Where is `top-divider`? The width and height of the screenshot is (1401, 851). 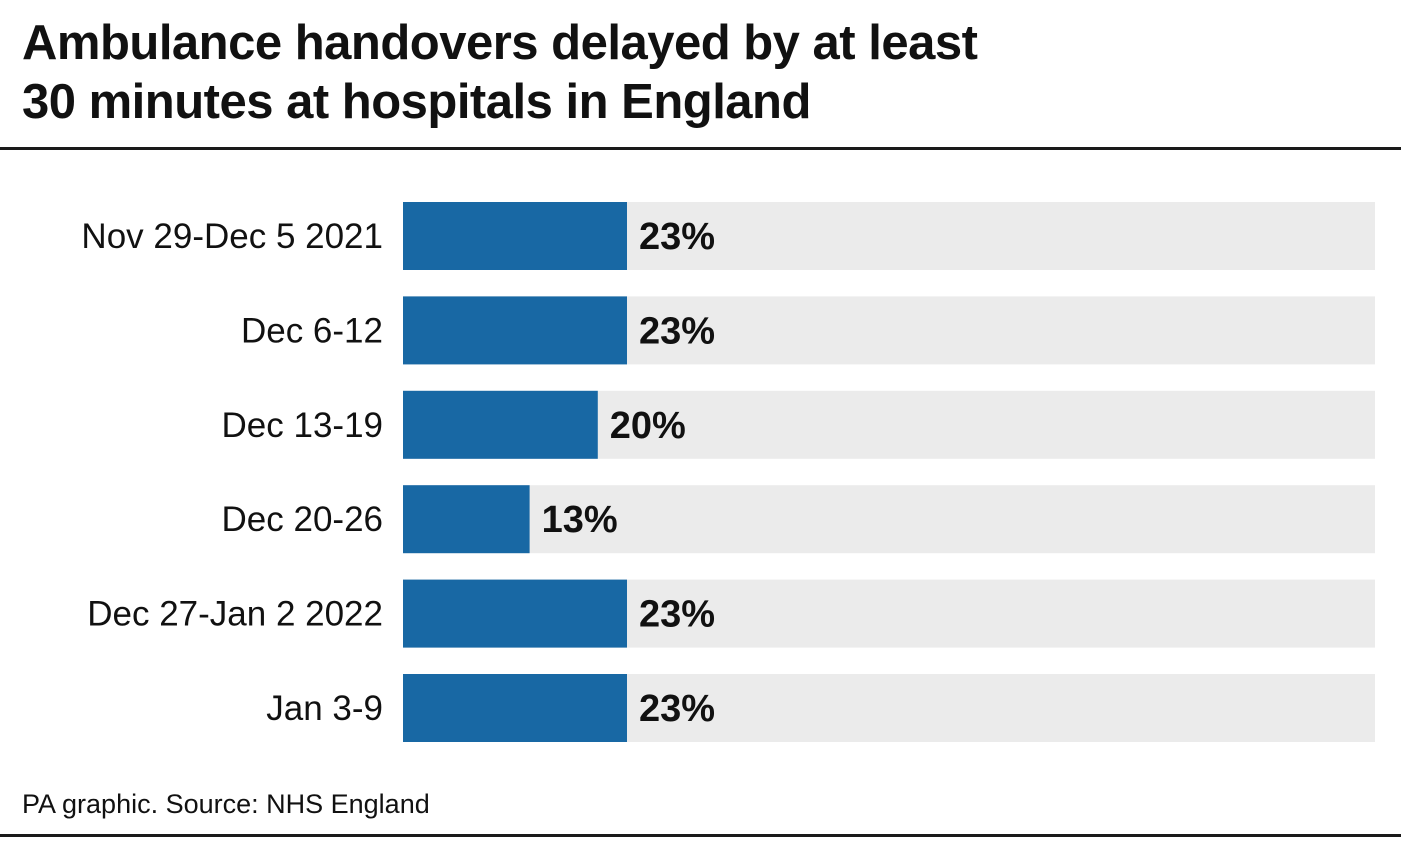 top-divider is located at coordinates (700, 148).